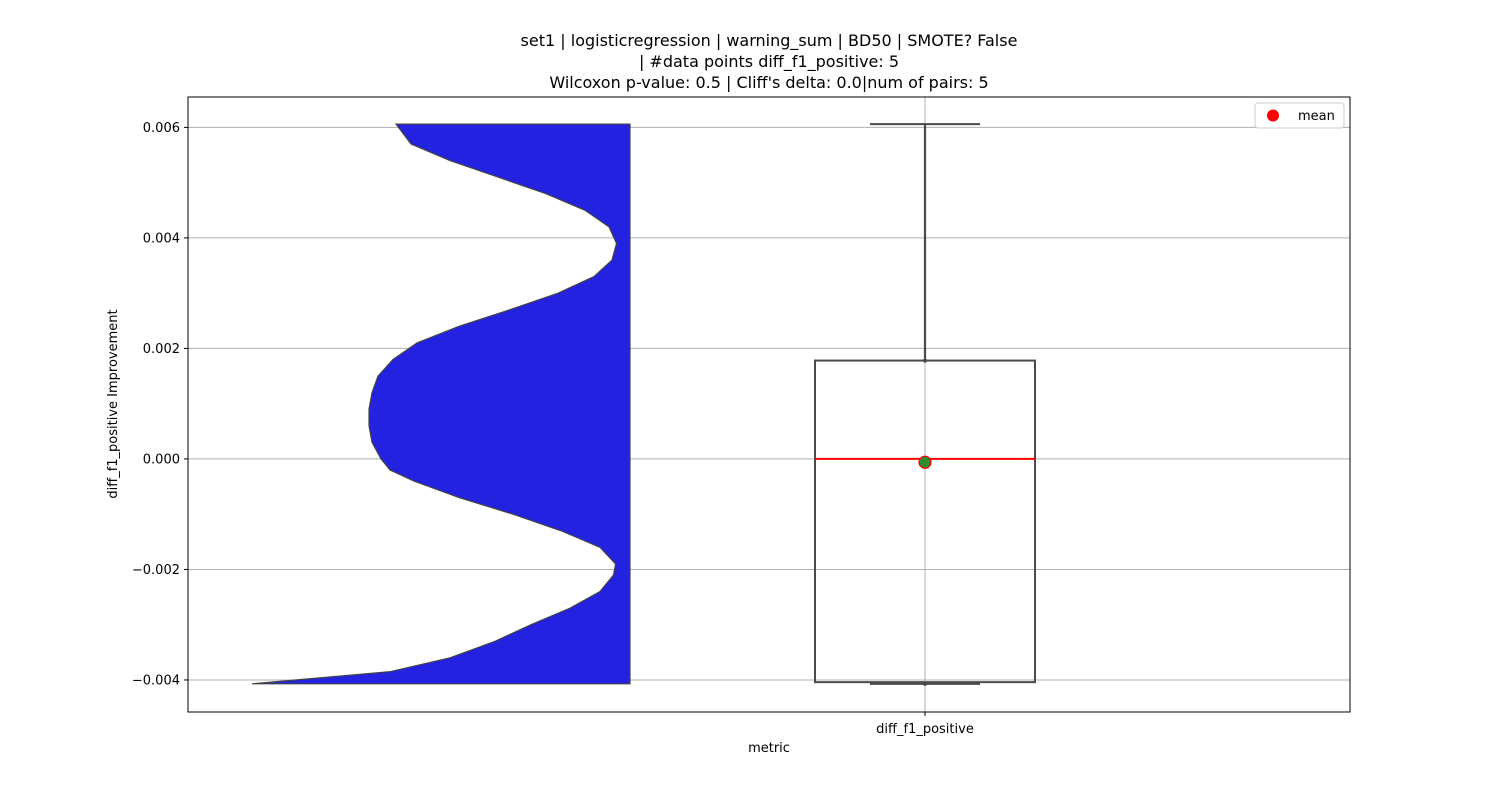 This screenshot has width=1500, height=800. What do you see at coordinates (925, 360) in the screenshot?
I see `whisker-high-point` at bounding box center [925, 360].